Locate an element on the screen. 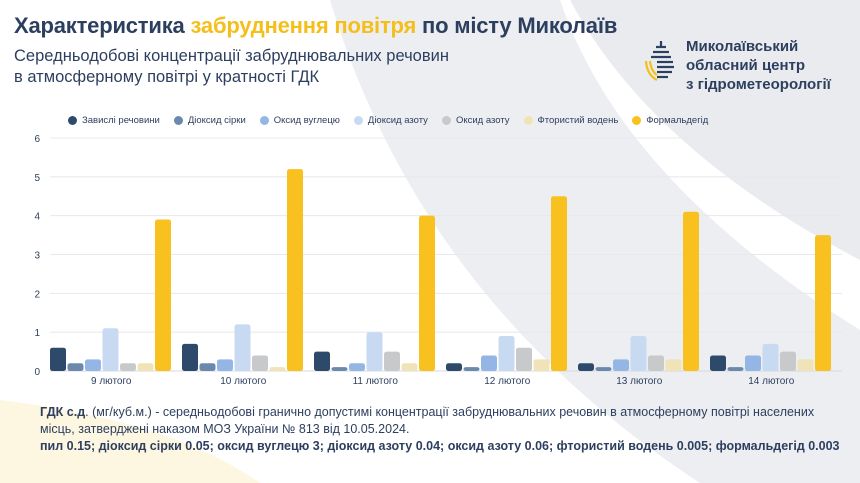 The image size is (860, 483). y-tick-label: 6 is located at coordinates (37, 139).